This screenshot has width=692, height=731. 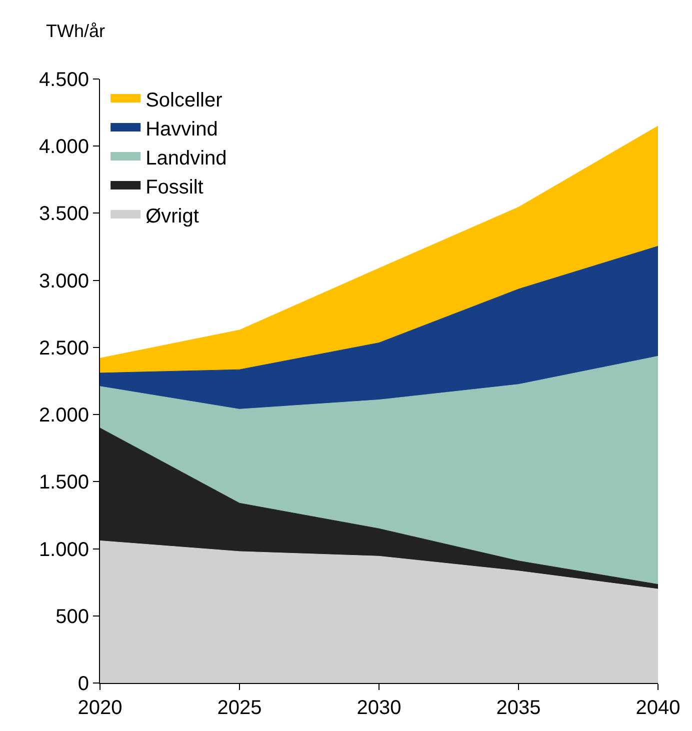 What do you see at coordinates (63, 281) in the screenshot?
I see `y-tick-label: 3.000` at bounding box center [63, 281].